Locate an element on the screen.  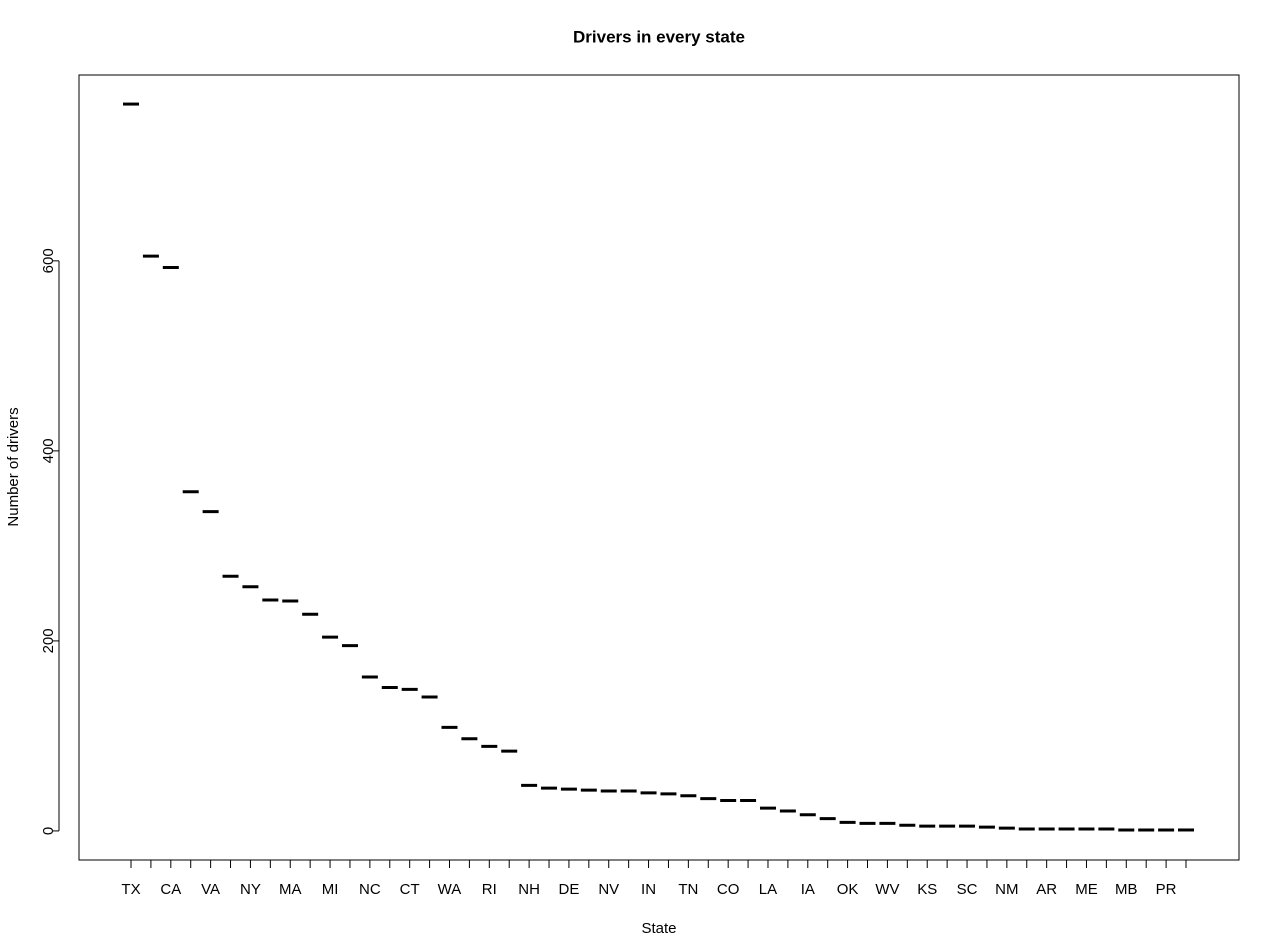
x-tick-label: NY is located at coordinates (250, 889).